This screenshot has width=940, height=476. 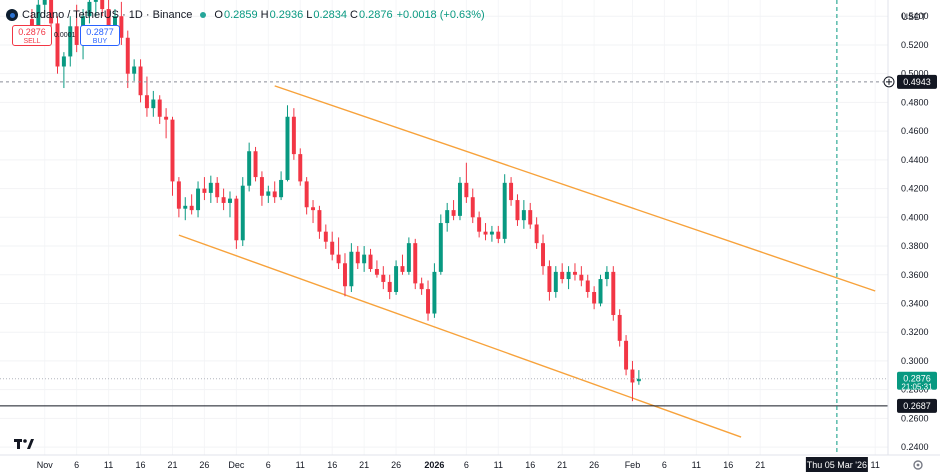 I want to click on sell-button: 0.2876 SELL, so click(x=32, y=35).